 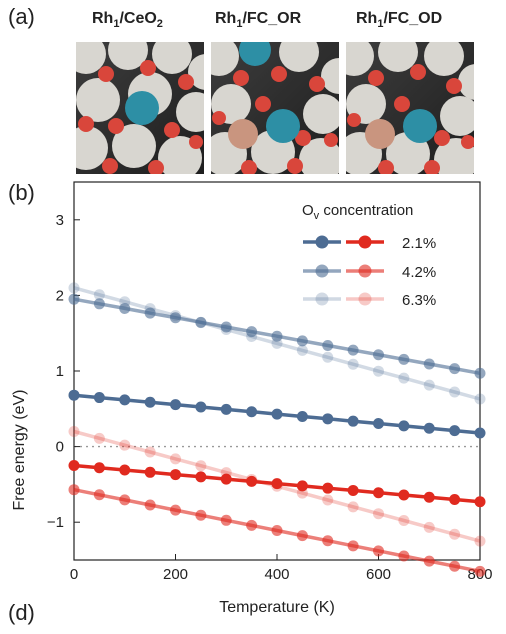 I want to click on y-tick-label: 2, so click(x=60, y=295).